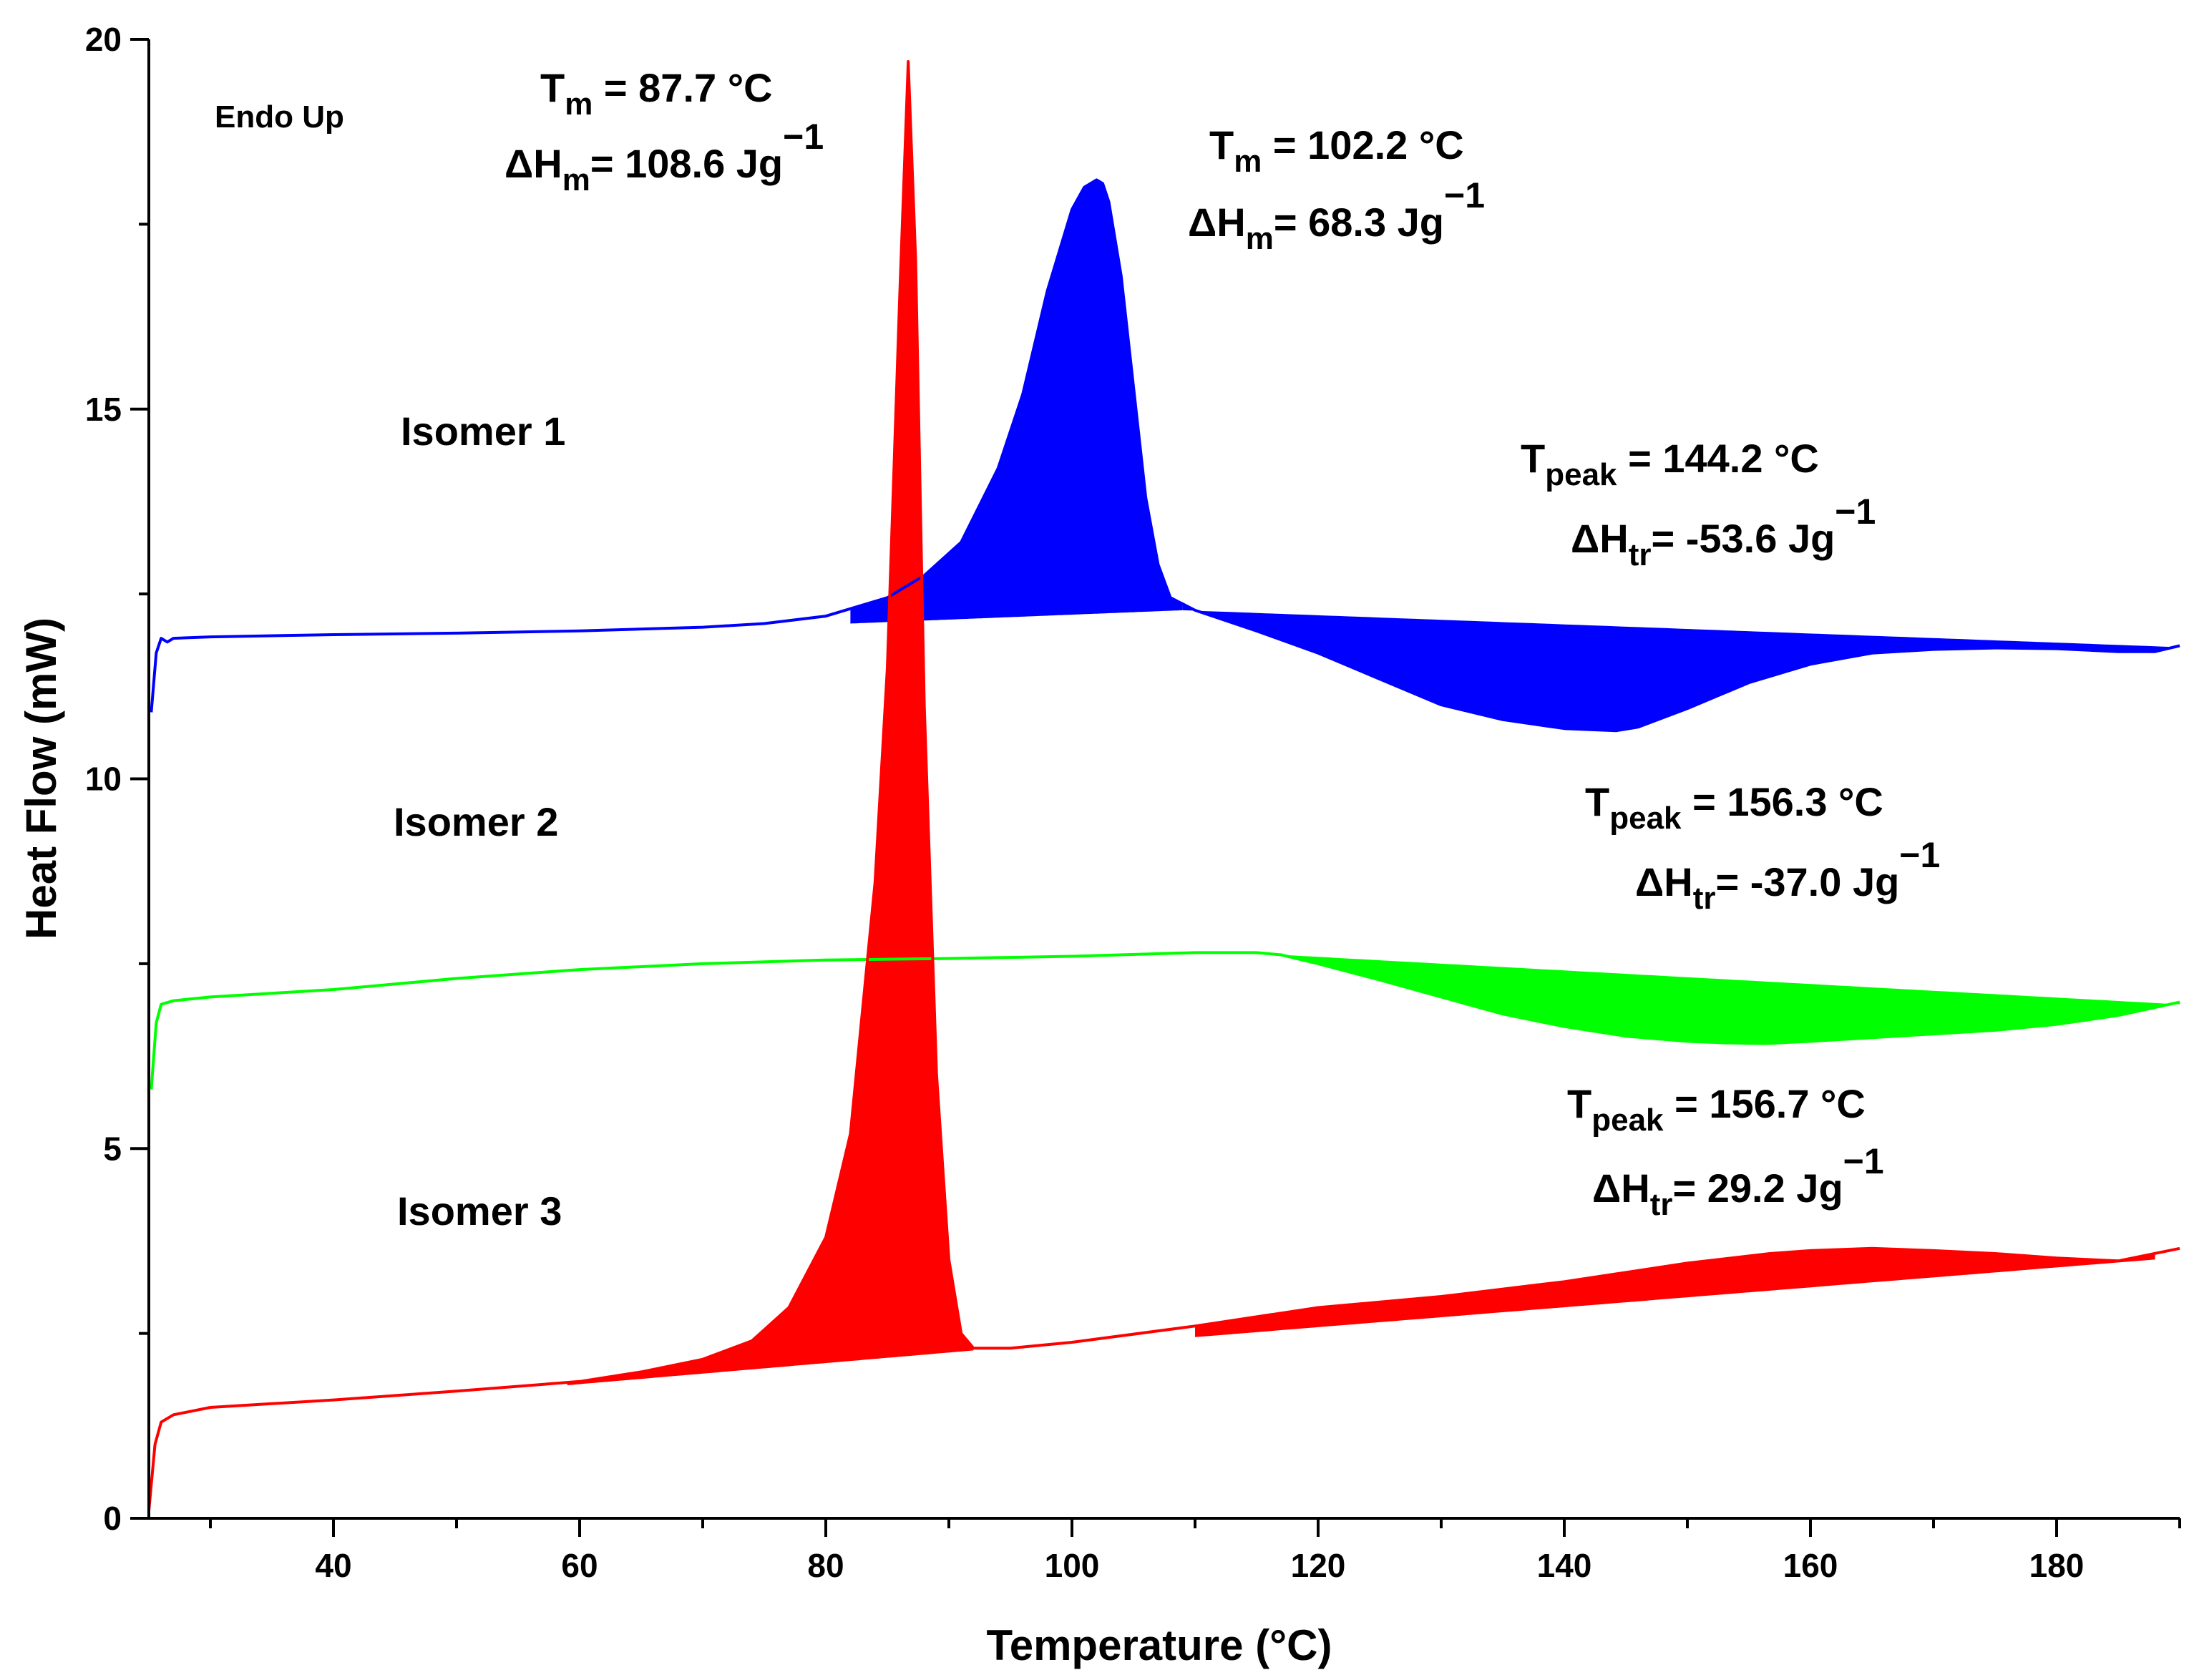  What do you see at coordinates (1810, 1565) in the screenshot?
I see `x-tick-label: 160` at bounding box center [1810, 1565].